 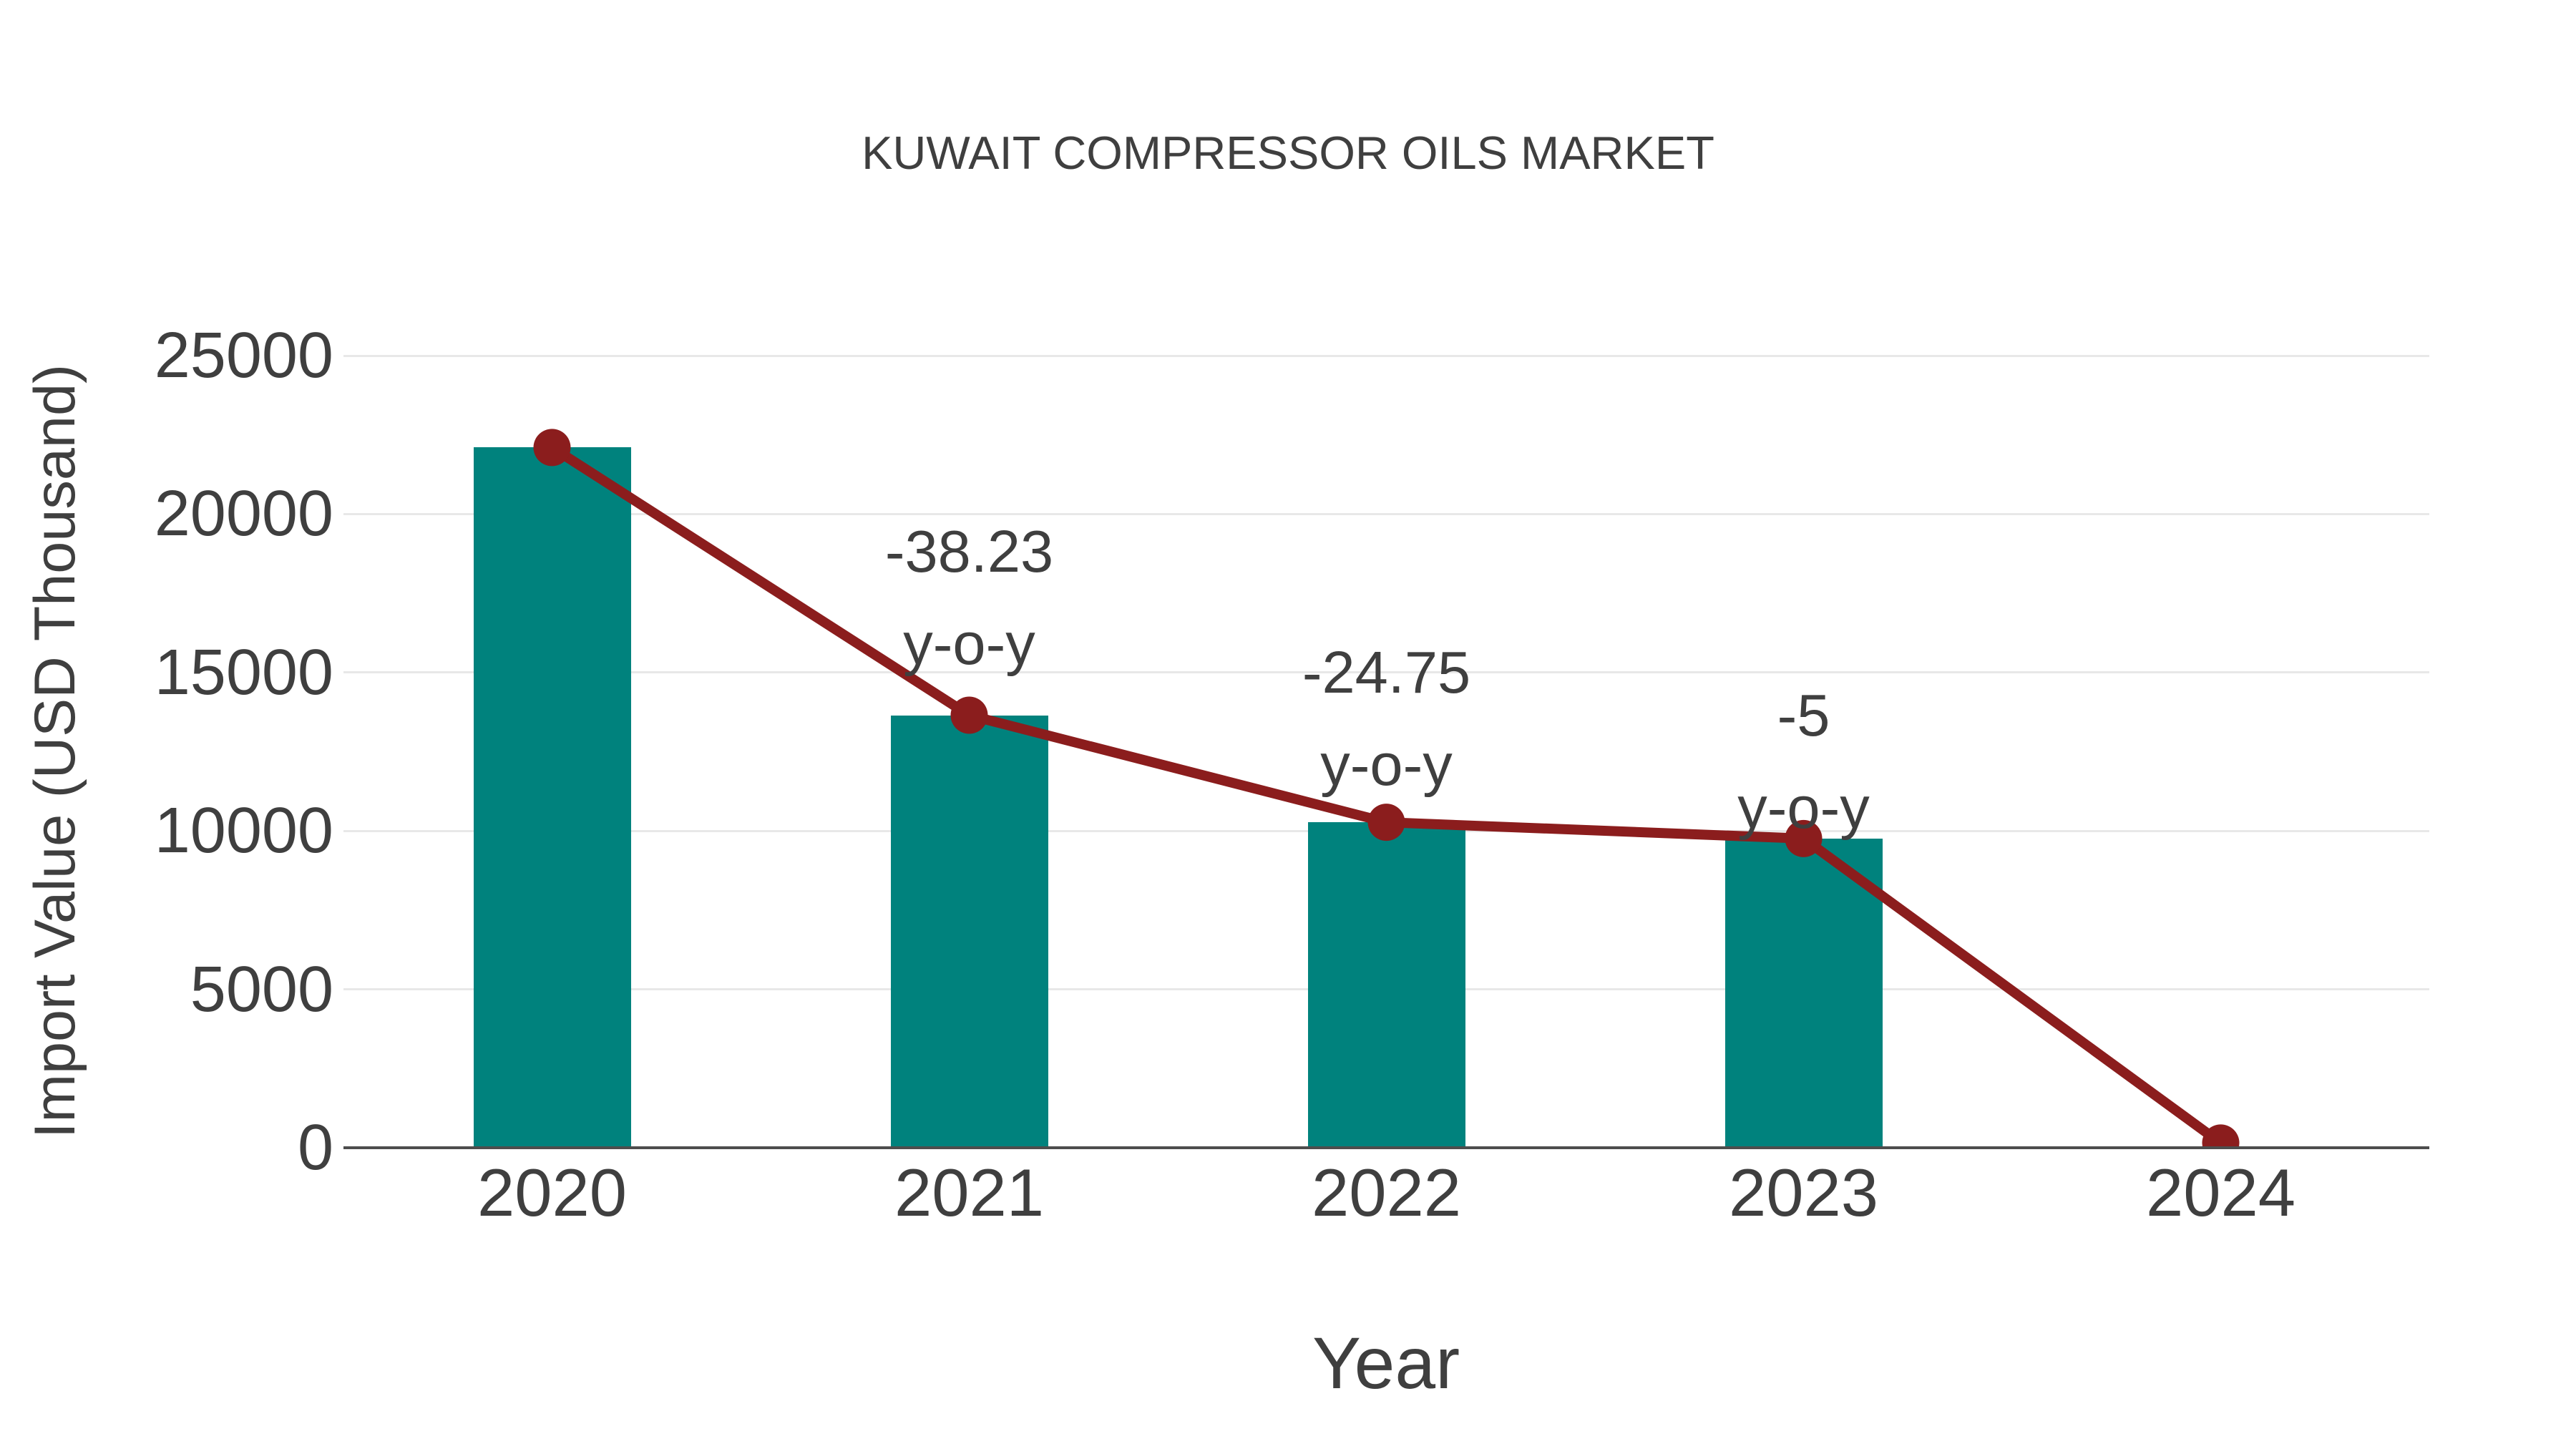 What do you see at coordinates (1803, 993) in the screenshot?
I see `bar-2023` at bounding box center [1803, 993].